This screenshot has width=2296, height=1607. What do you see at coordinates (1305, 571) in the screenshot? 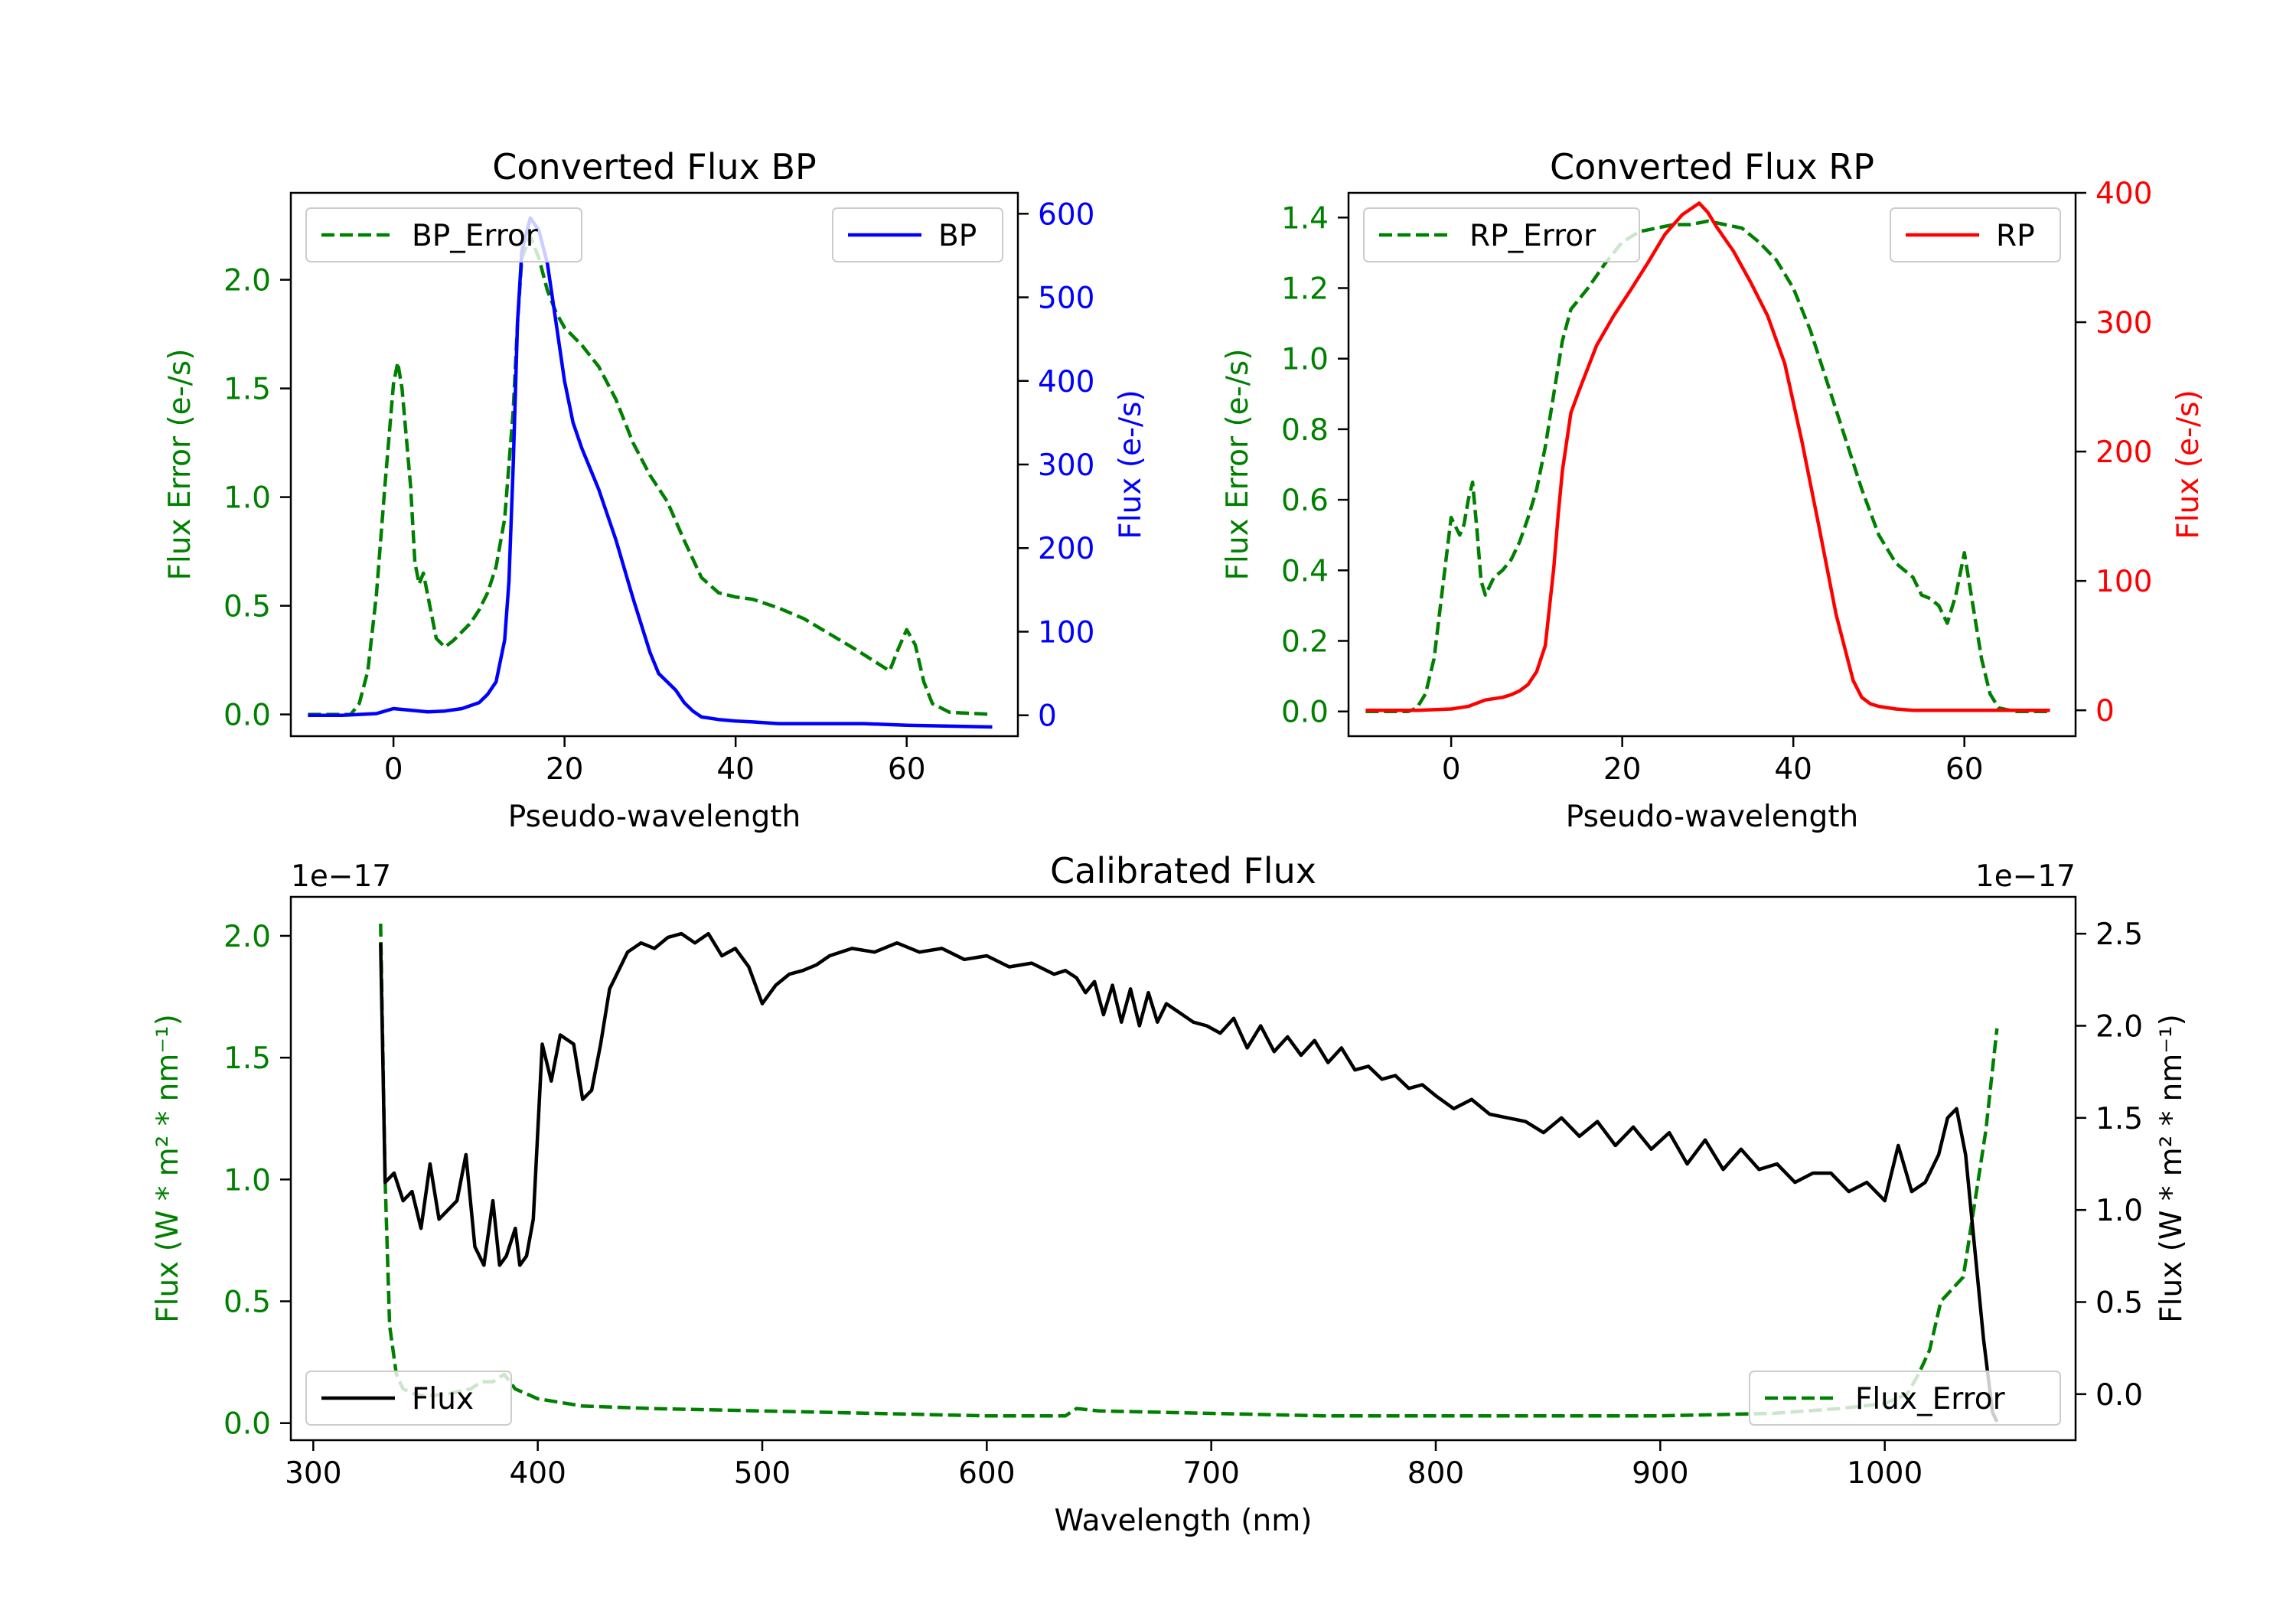
I see `y-left-tick-label: 0.4` at bounding box center [1305, 571].